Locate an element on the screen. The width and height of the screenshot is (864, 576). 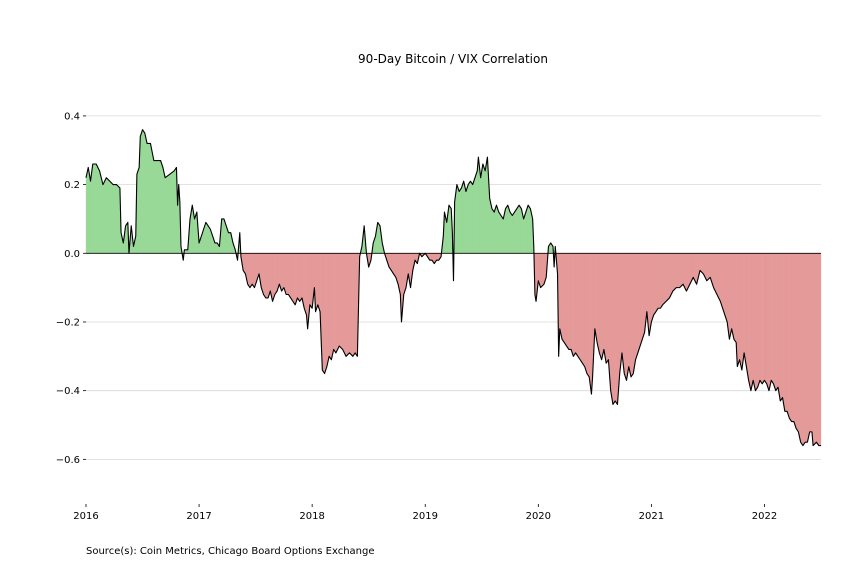
x-tick-label: 2016 is located at coordinates (85, 516).